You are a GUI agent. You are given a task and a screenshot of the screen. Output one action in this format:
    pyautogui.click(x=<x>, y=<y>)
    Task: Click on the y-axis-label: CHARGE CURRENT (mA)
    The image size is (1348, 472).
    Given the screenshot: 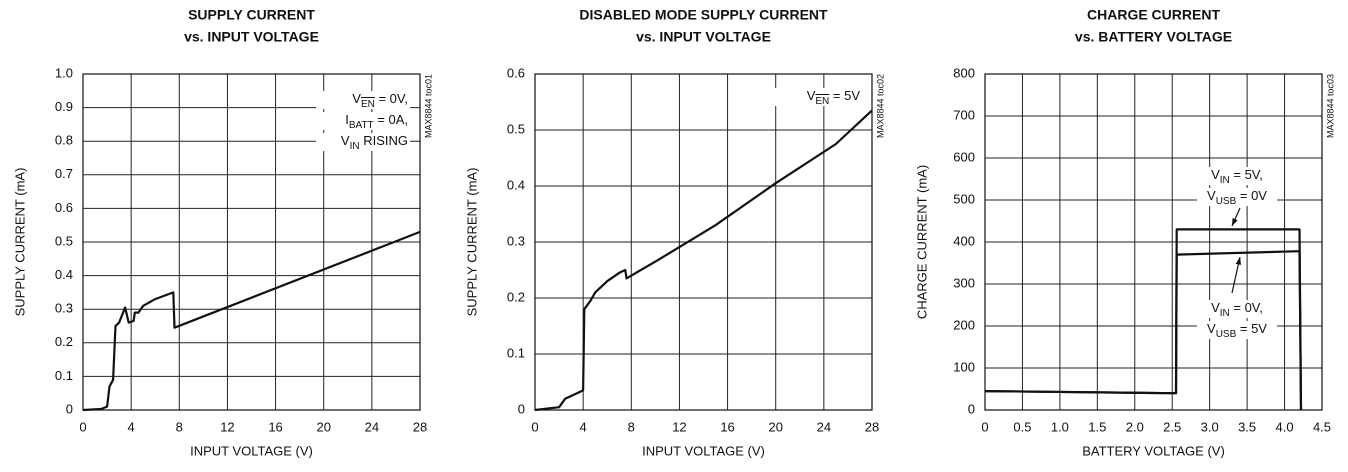 What is the action you would take?
    pyautogui.click(x=921, y=242)
    